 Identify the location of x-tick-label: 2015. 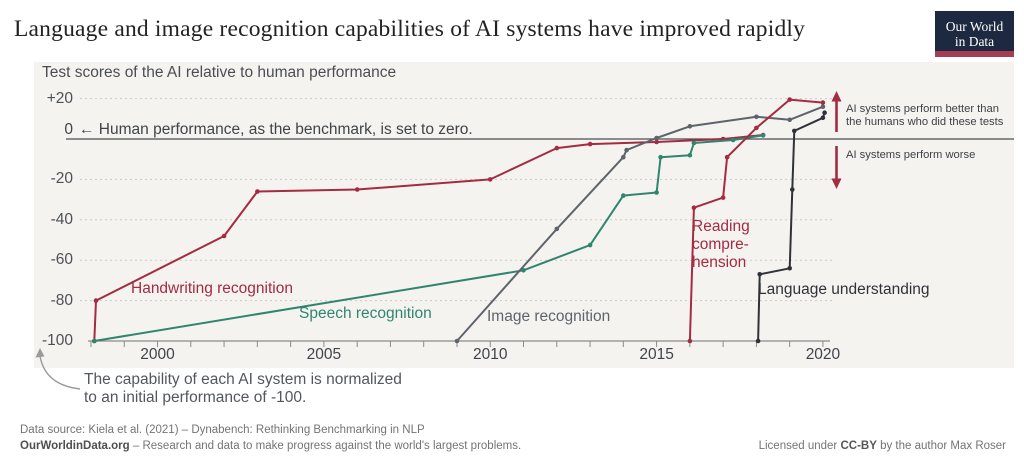
(656, 354).